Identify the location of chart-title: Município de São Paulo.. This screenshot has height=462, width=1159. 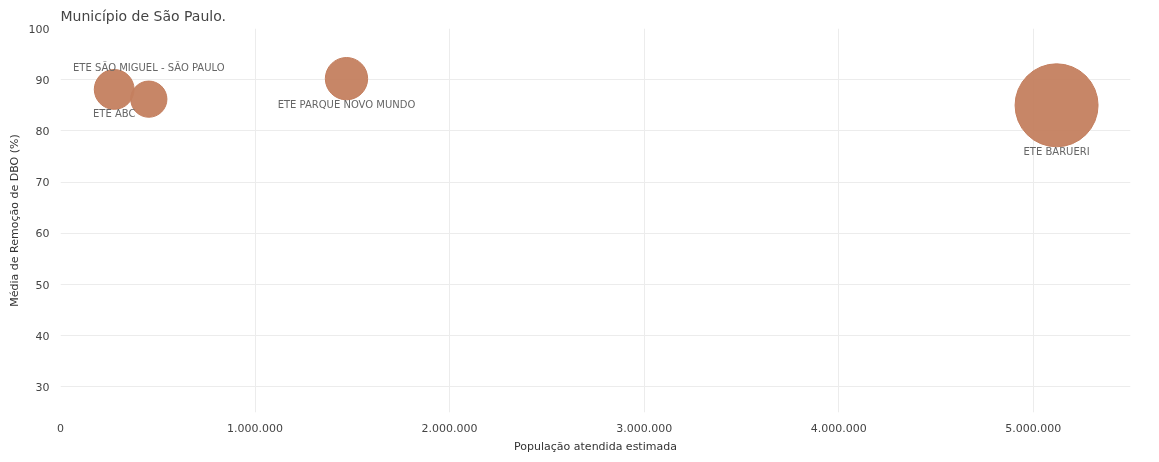
(143, 15).